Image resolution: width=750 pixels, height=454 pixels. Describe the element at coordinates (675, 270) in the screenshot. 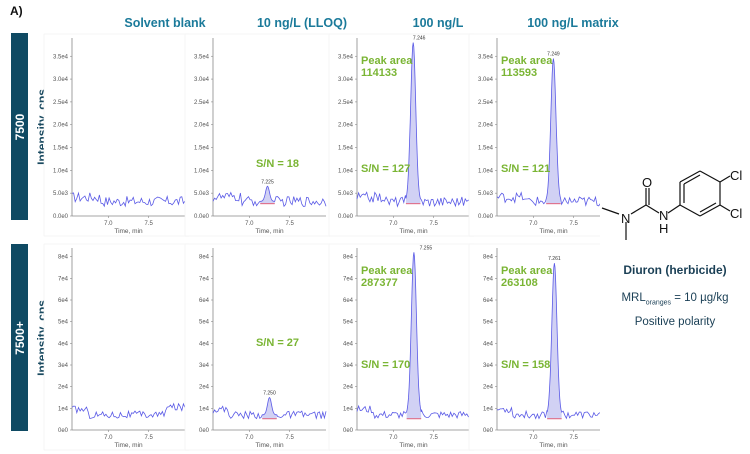

I see `compound-name: Diuron (herbicide)` at that location.